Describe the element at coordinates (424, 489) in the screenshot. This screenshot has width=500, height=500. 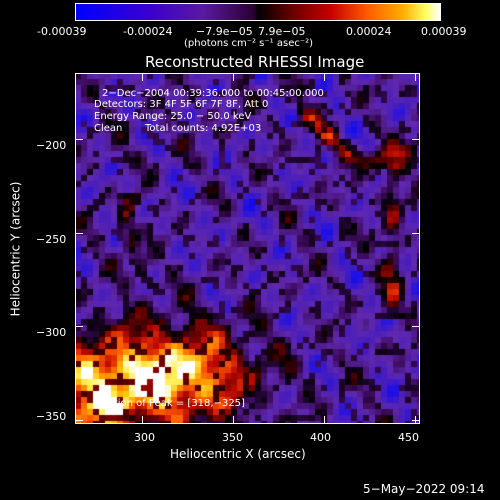
I see `footer-timestamp: 5−May−2022 09:14` at that location.